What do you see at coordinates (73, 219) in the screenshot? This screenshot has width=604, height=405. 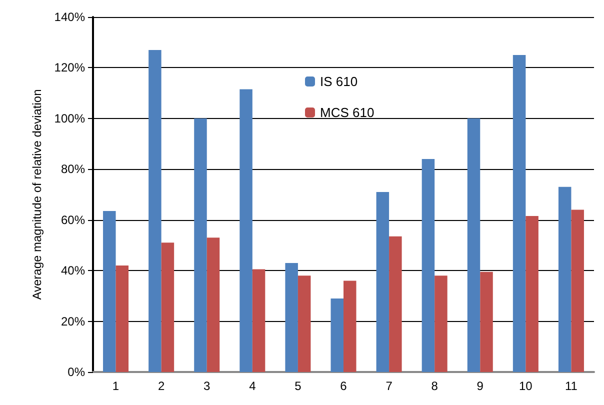 I see `y-tick-label: 60%` at bounding box center [73, 219].